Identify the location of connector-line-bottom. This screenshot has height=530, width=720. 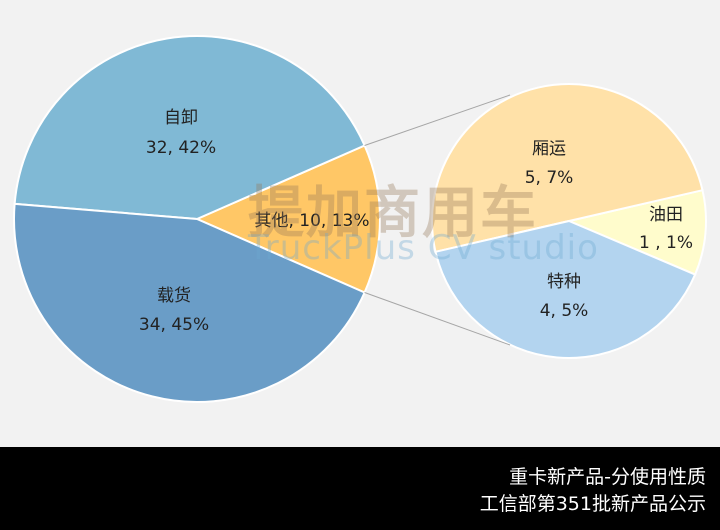
(437, 319).